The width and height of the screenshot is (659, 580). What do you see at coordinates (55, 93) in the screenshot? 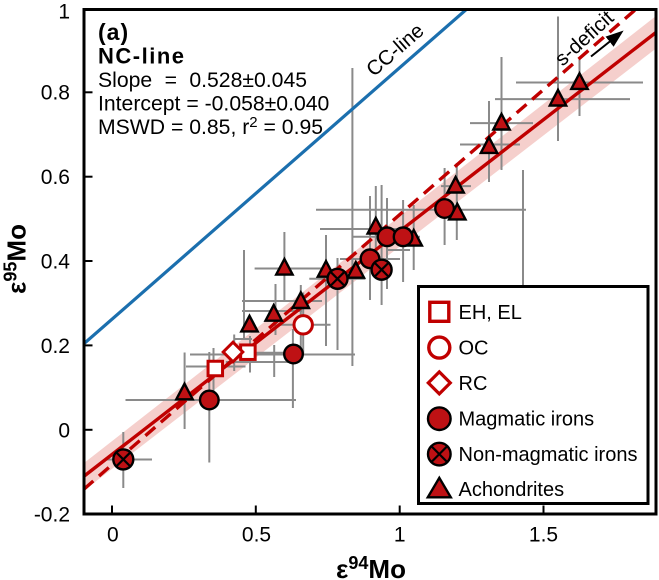
I see `svg-text: 0.8` at bounding box center [55, 93].